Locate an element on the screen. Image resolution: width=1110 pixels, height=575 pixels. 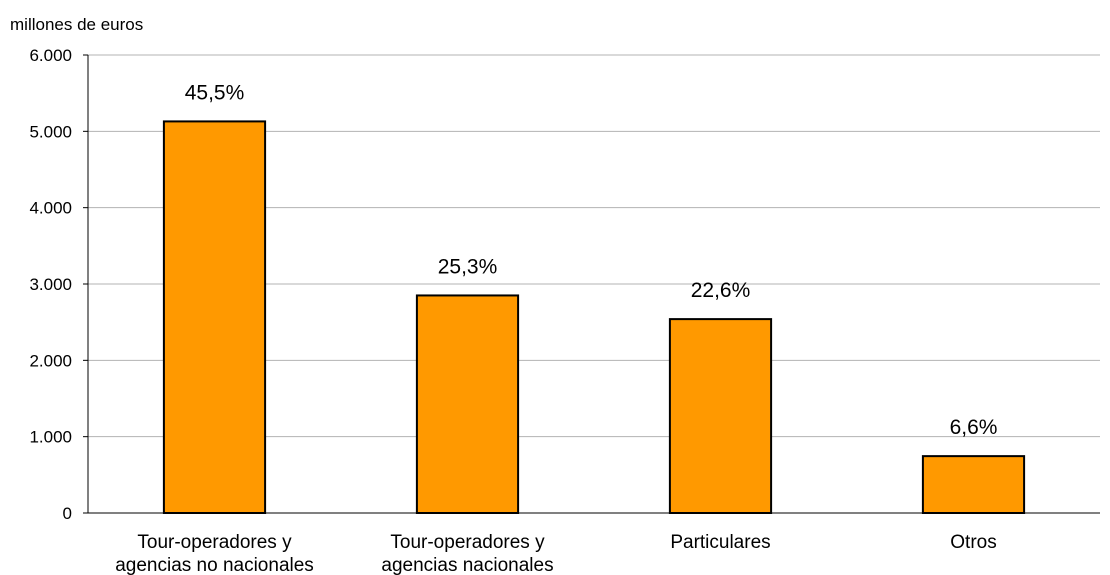
category-label-0-line-1: agencias no nacionales is located at coordinates (214, 565).